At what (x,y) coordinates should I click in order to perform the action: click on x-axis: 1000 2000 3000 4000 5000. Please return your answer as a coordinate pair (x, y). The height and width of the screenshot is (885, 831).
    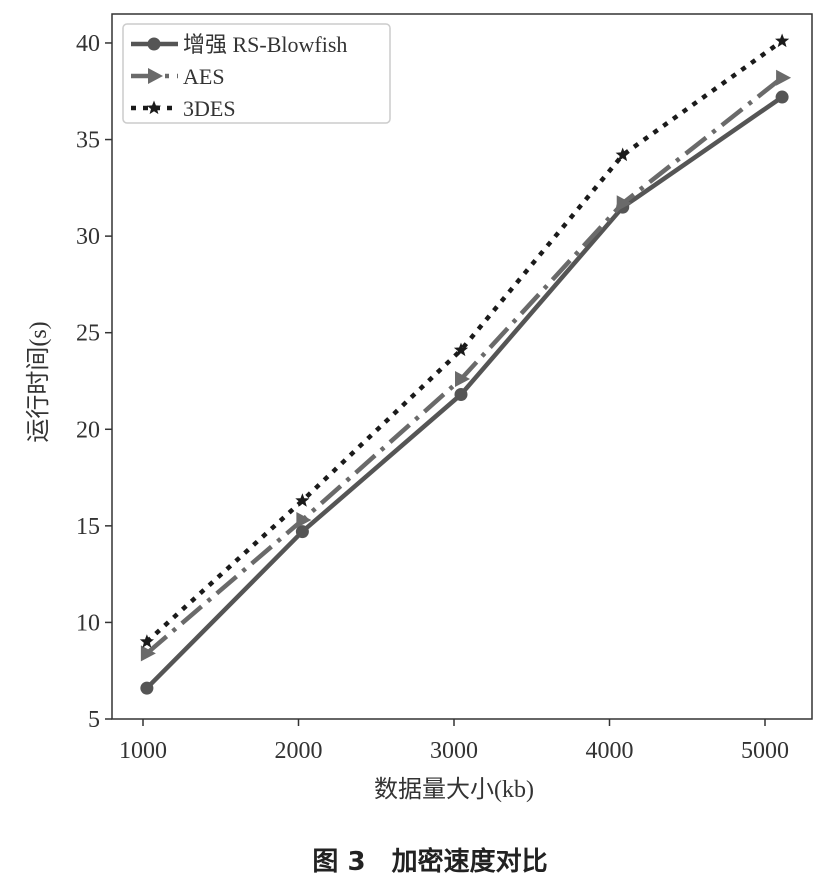
    Looking at the image, I should click on (454, 741).